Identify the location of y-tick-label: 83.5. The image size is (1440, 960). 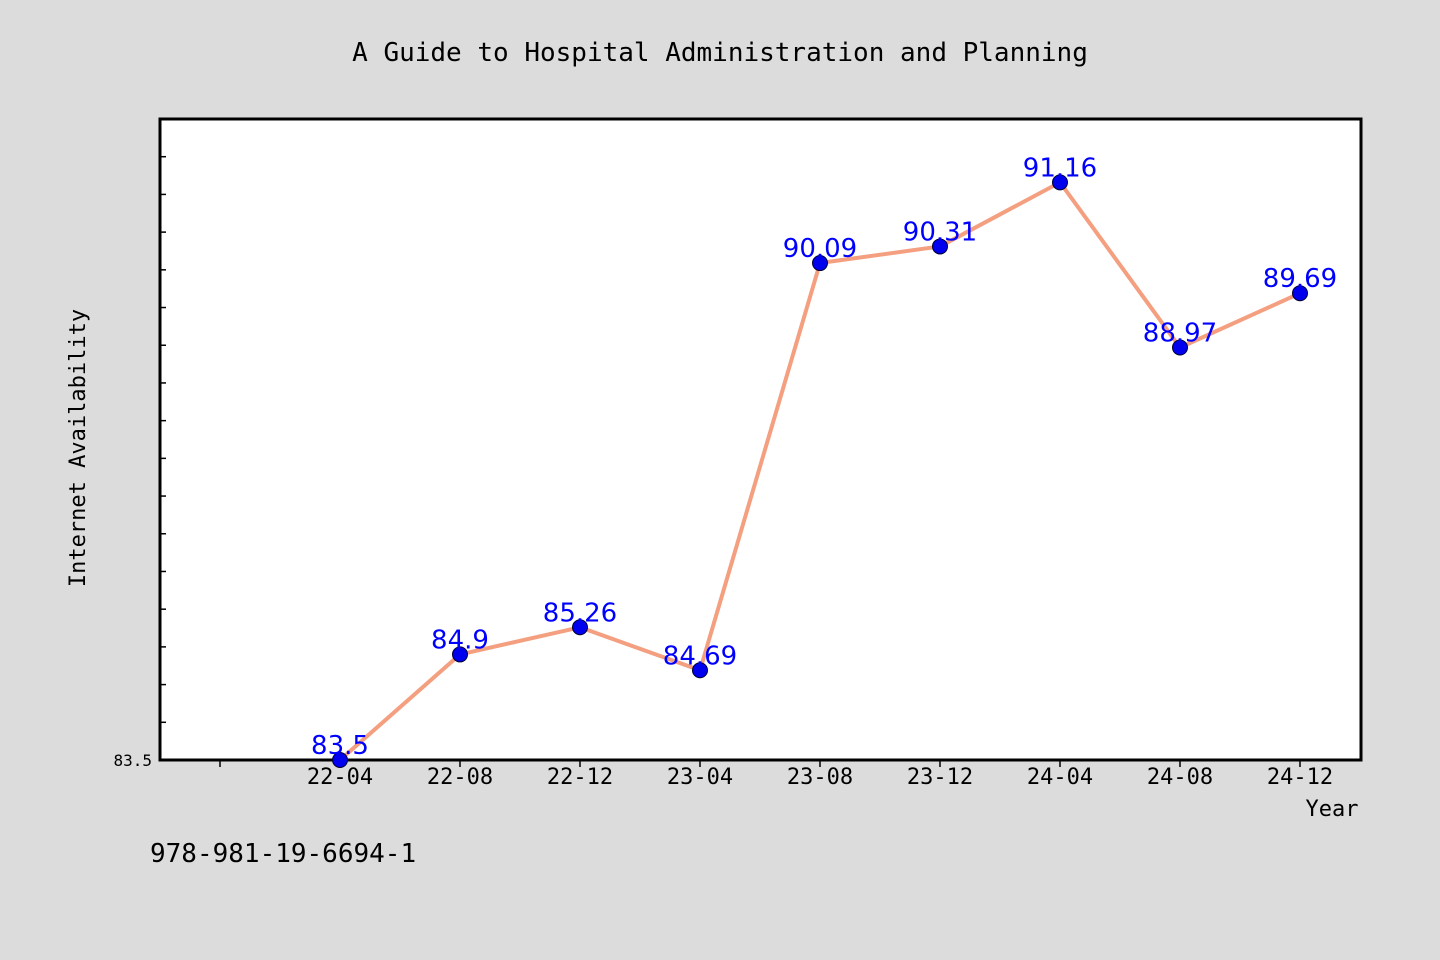
(132, 760).